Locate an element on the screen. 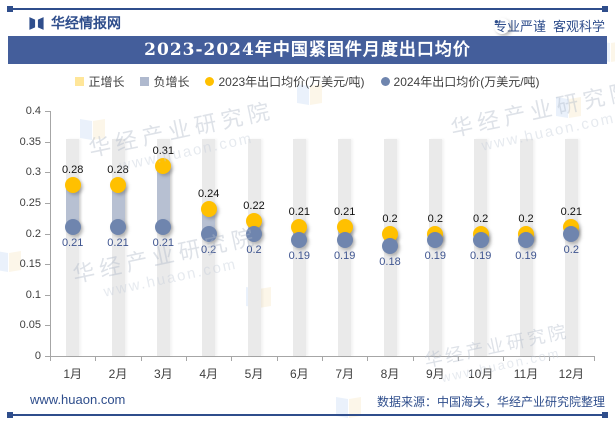 This screenshot has height=427, width=615. y-tick-label: 0.1 is located at coordinates (33, 294).